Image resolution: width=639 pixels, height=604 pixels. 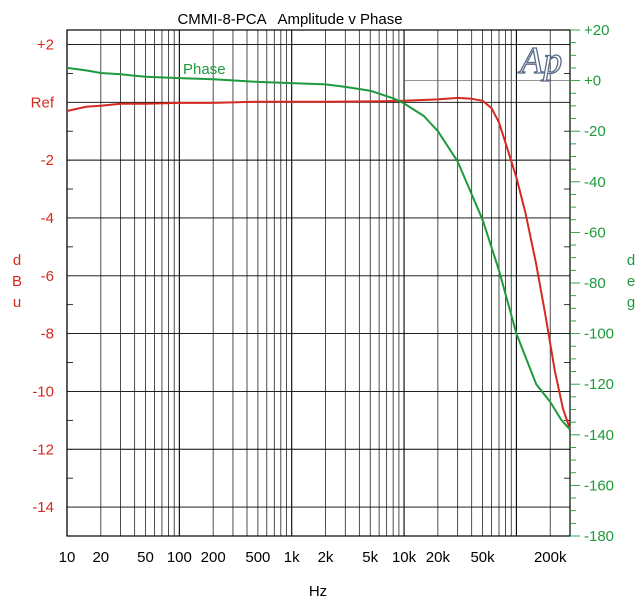 I want to click on y-right-tick-labels: +20 +0 -20 -40 -60 -80 -100 -120 -140 -160 -180, so click(x=599, y=283).